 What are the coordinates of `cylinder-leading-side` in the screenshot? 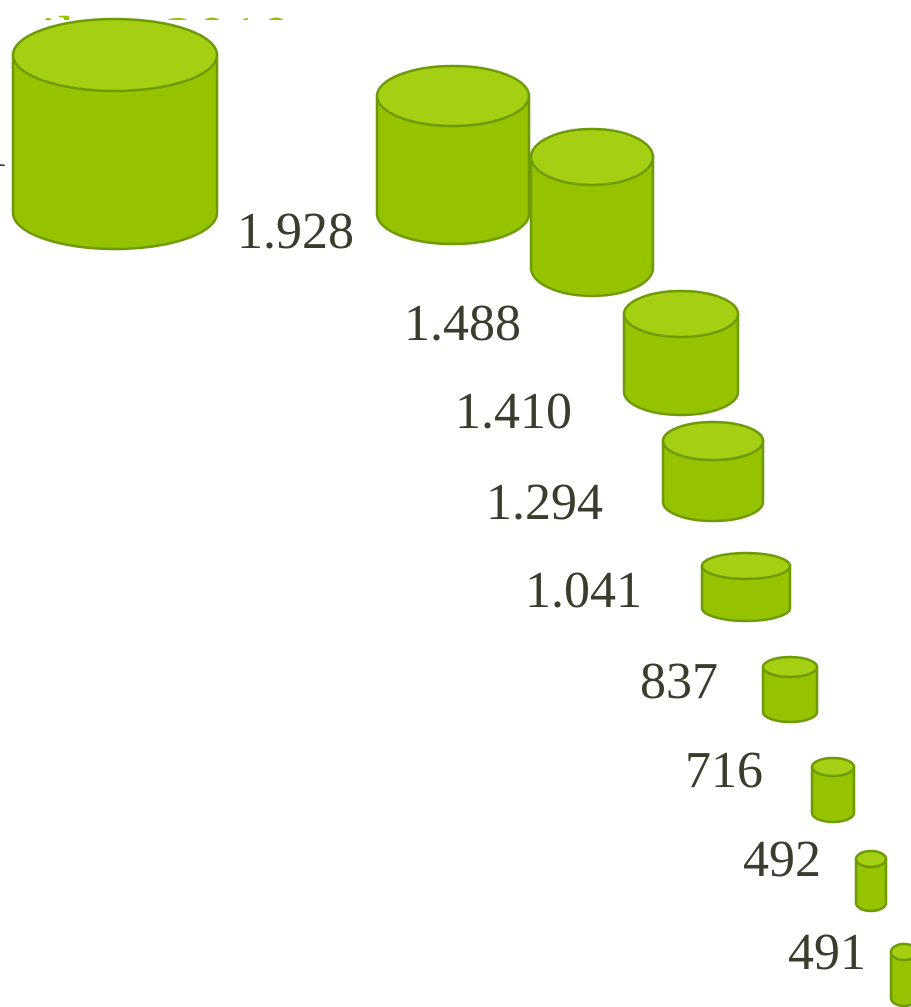 It's located at (115, 152).